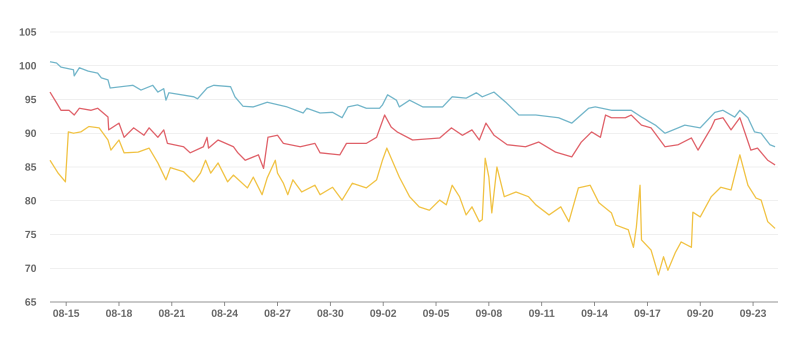 The height and width of the screenshot is (342, 792). Describe the element at coordinates (225, 313) in the screenshot. I see `x-tick-label: 08-24` at that location.